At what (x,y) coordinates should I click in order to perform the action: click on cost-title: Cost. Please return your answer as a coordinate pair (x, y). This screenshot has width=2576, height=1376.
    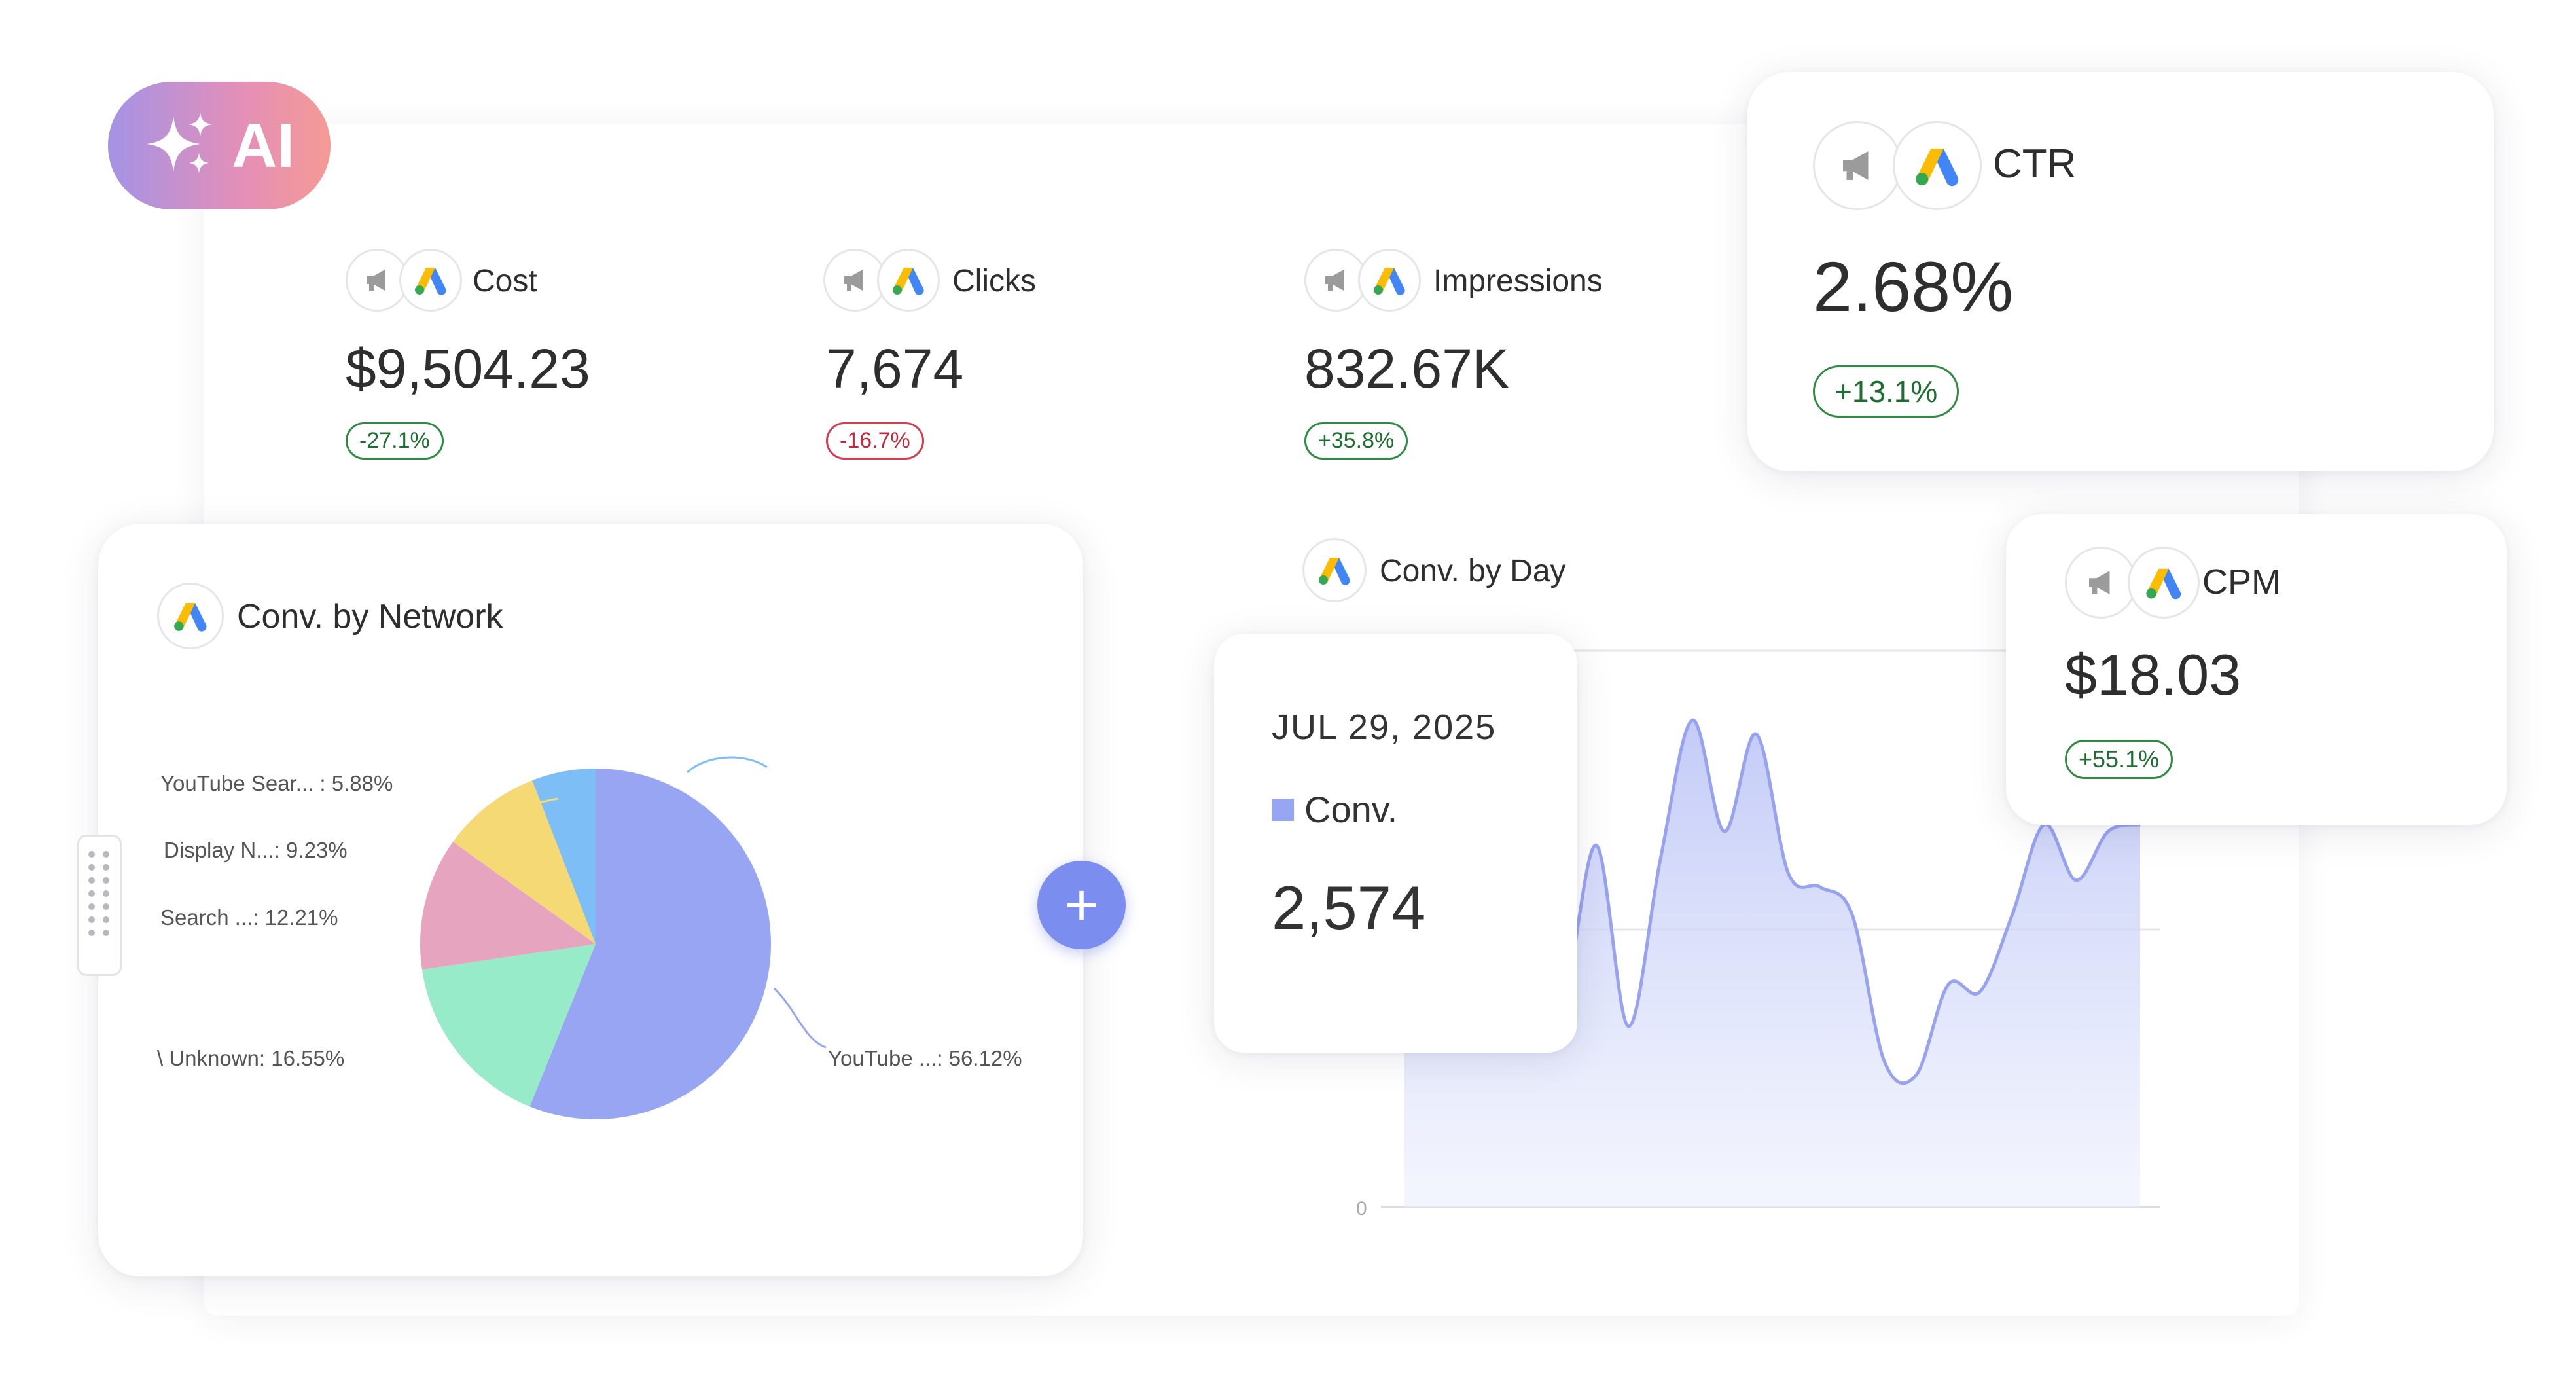
    Looking at the image, I should click on (505, 281).